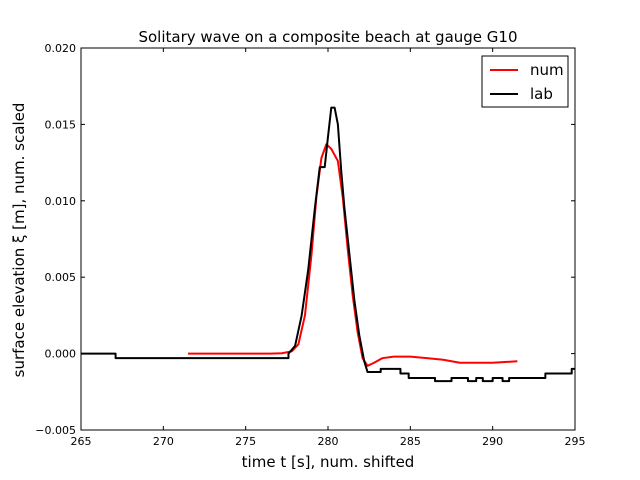 Image resolution: width=640 pixels, height=480 pixels. Describe the element at coordinates (245, 441) in the screenshot. I see `x-tick-label: 275` at that location.